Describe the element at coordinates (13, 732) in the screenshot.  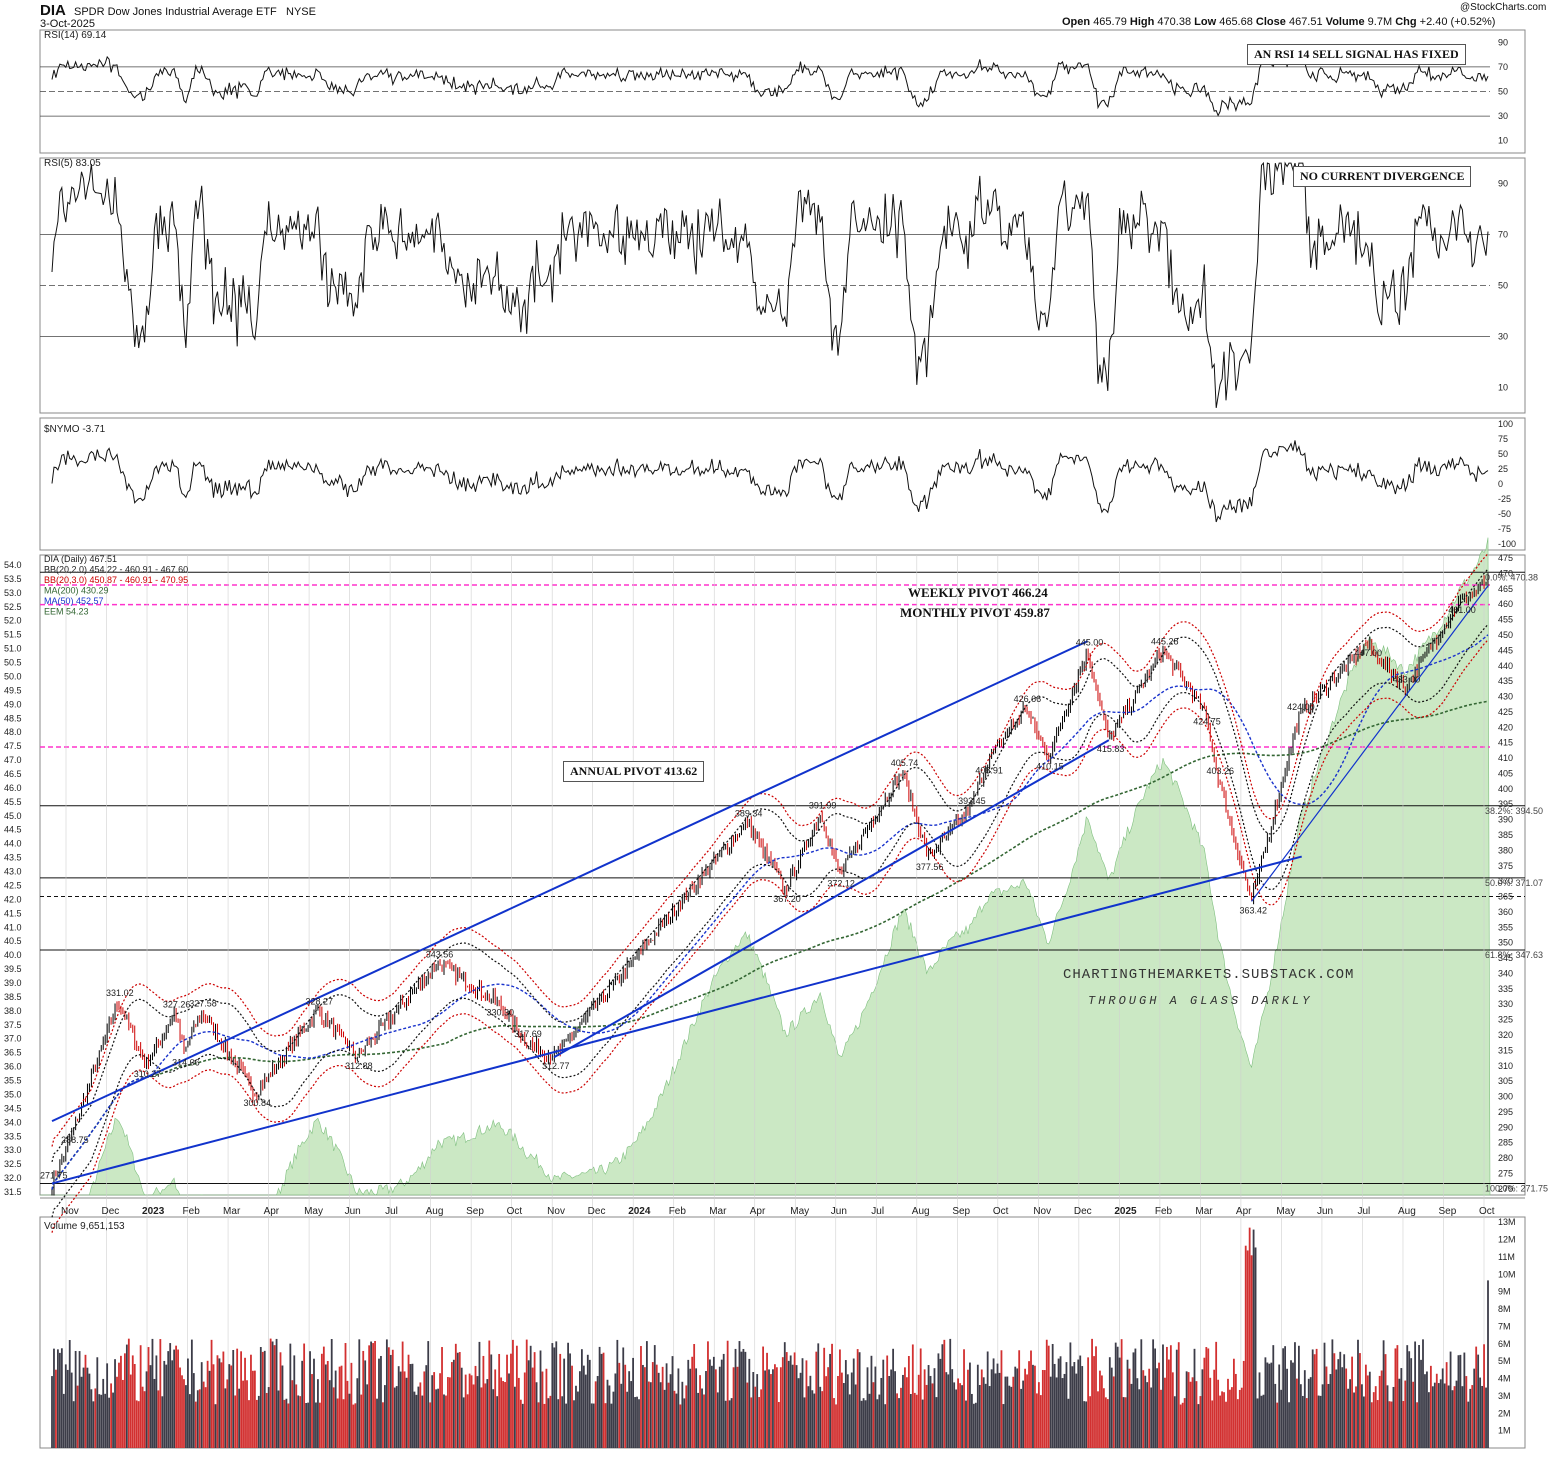
I see `eem-tick: 48.0` at that location.